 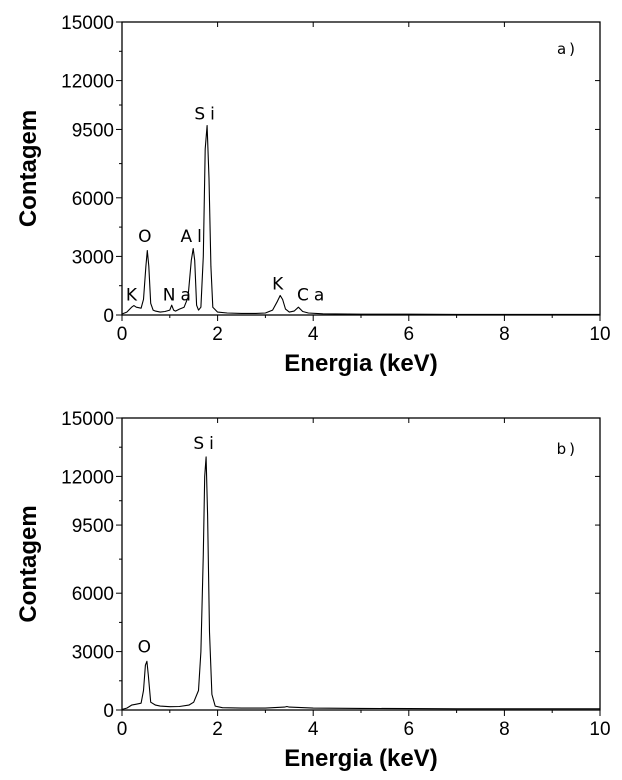 I want to click on peak-label-a-na: Na, so click(x=179, y=295).